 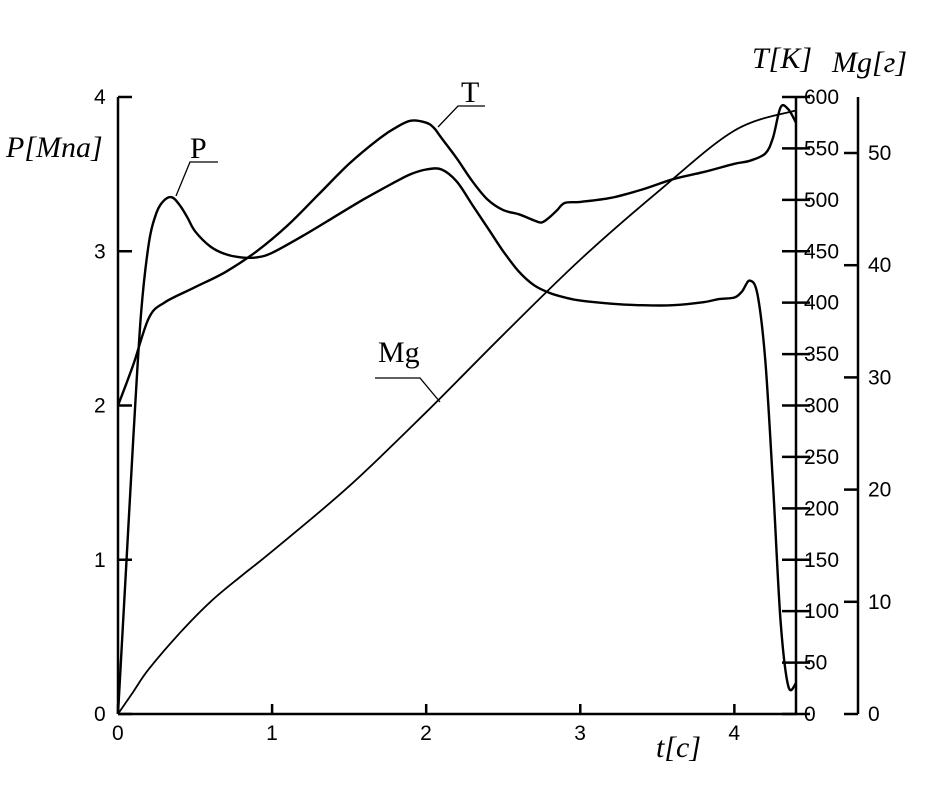 What do you see at coordinates (879, 602) in the screenshot?
I see `mg-tick-label: 10` at bounding box center [879, 602].